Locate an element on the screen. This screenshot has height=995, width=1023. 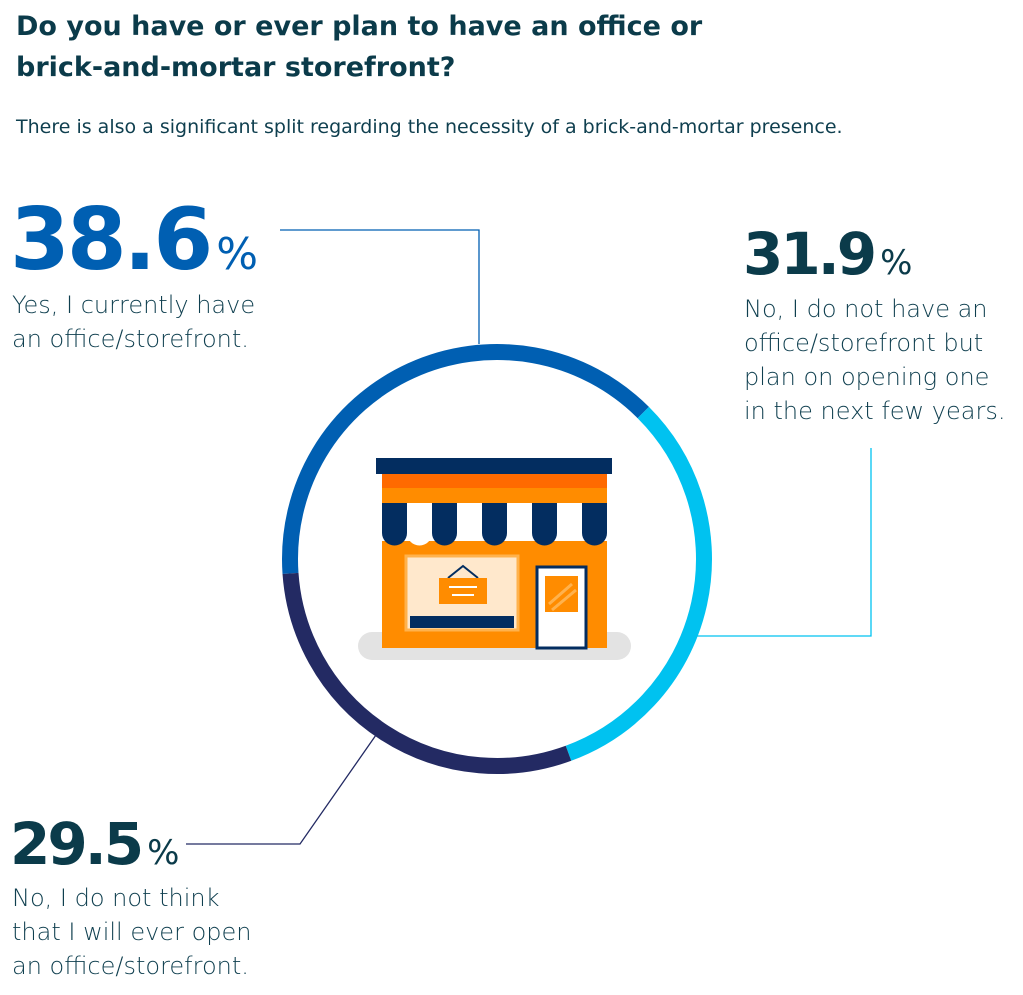
stat-plan: 31.9% is located at coordinates (827, 254).